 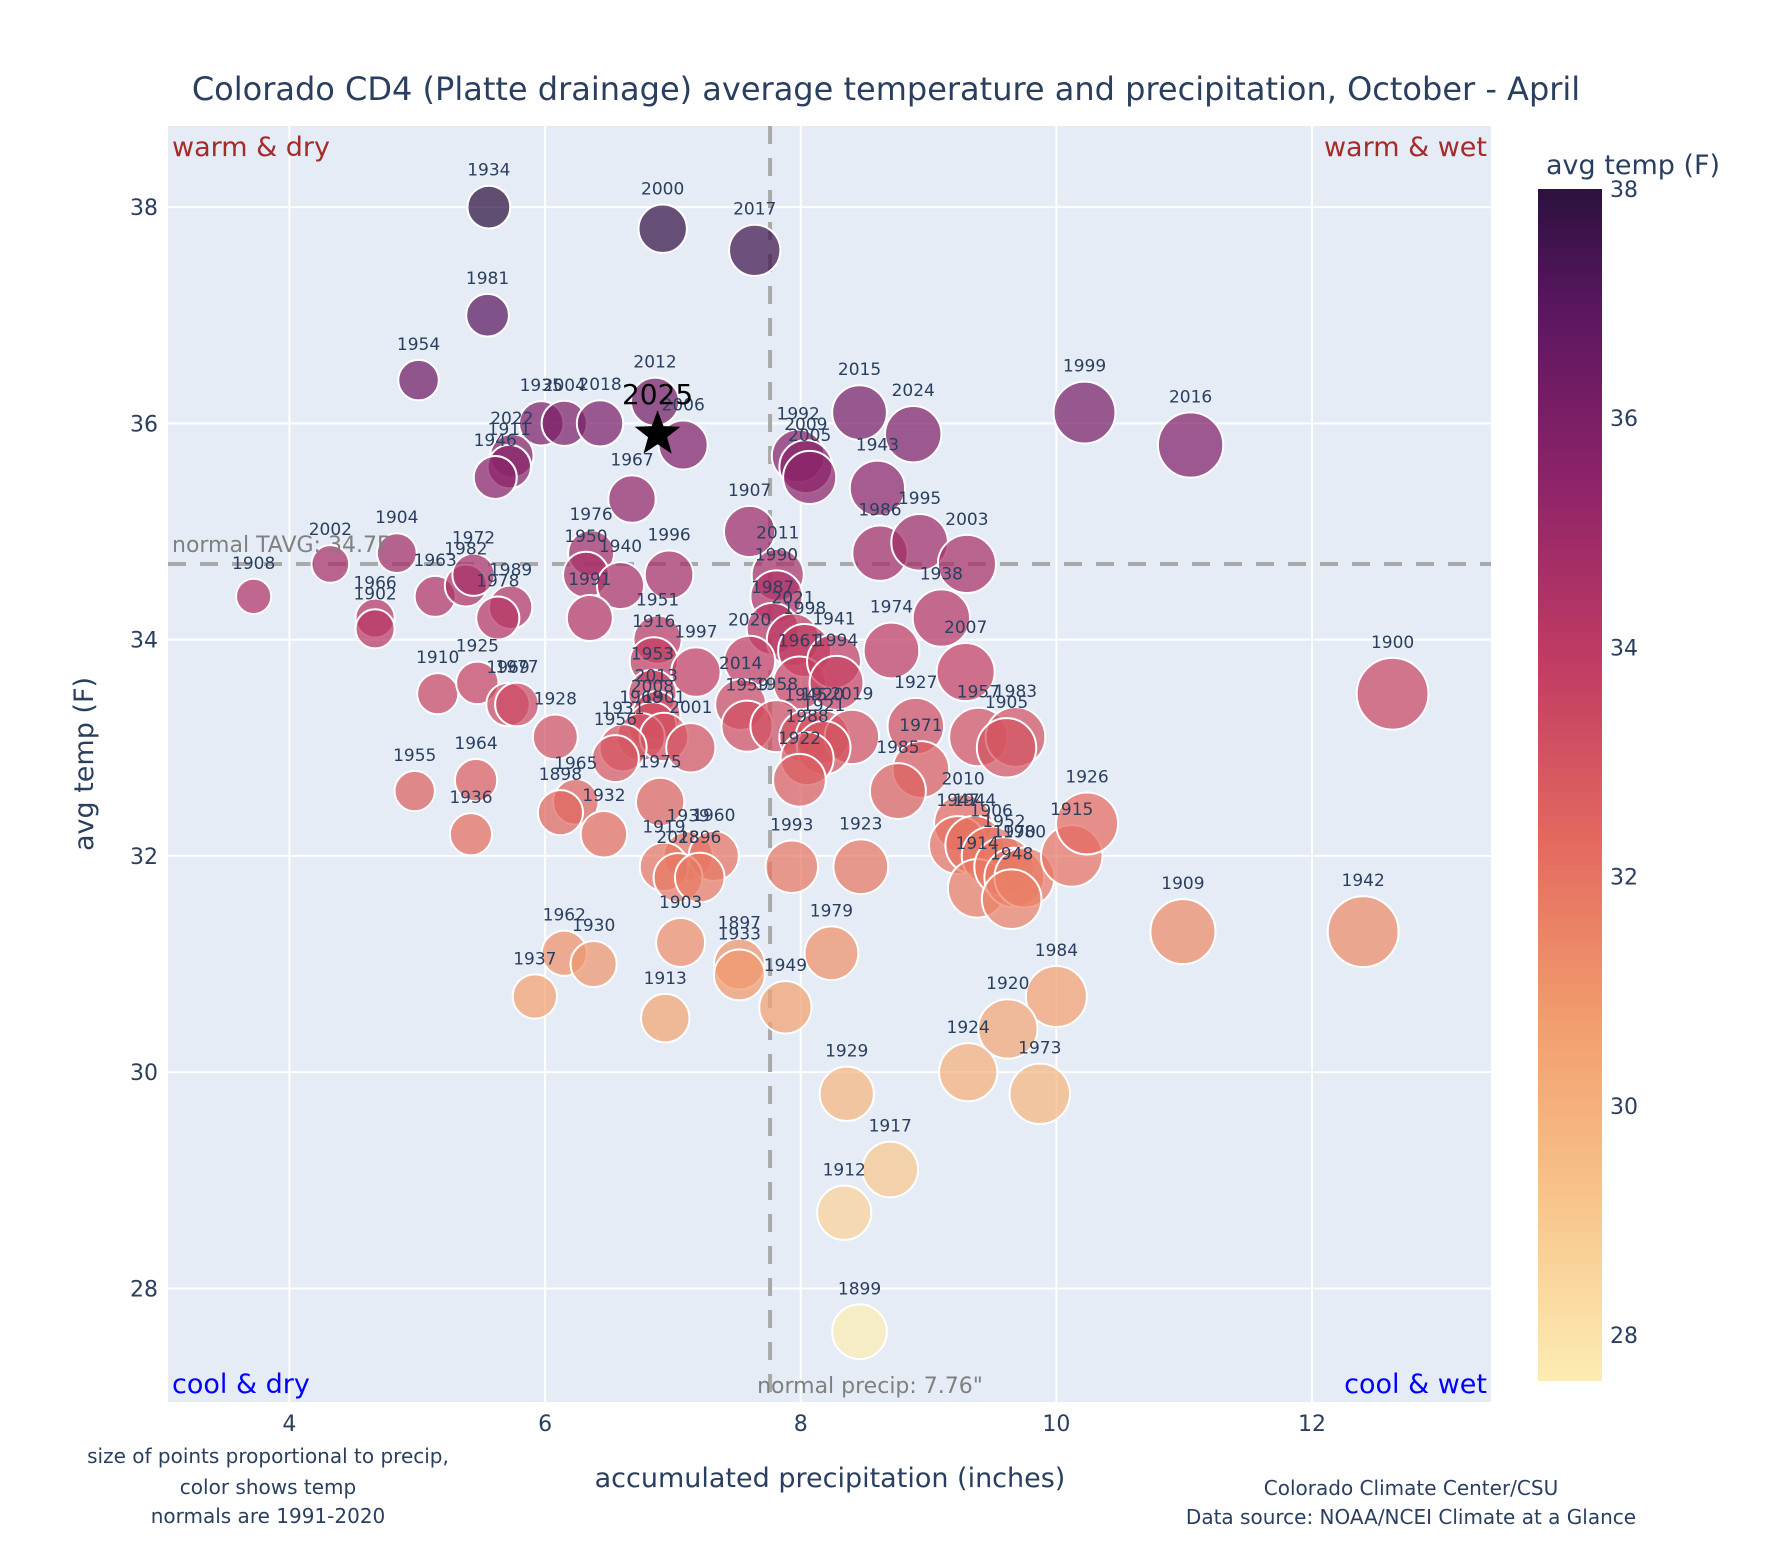 I want to click on point-label: 1979, so click(x=831, y=911).